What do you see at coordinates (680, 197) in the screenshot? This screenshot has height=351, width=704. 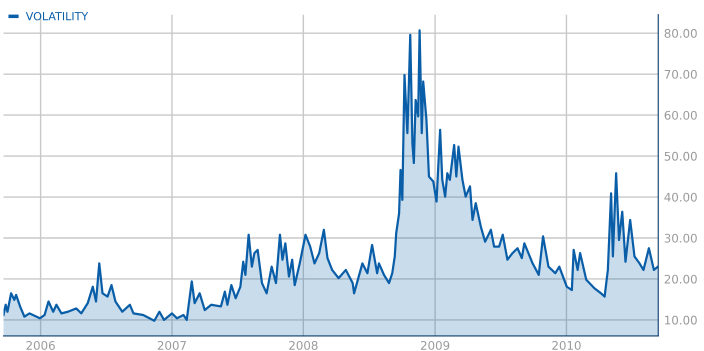 I see `y-tick-label: 40.00` at bounding box center [680, 197].